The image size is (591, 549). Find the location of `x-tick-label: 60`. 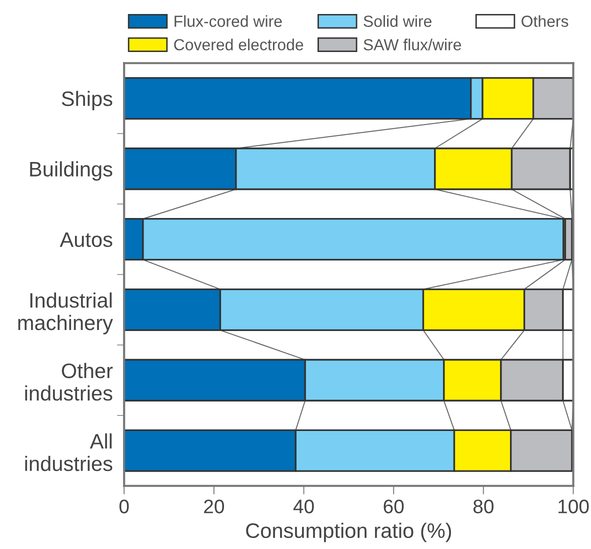

x-tick-label: 60 is located at coordinates (394, 507).